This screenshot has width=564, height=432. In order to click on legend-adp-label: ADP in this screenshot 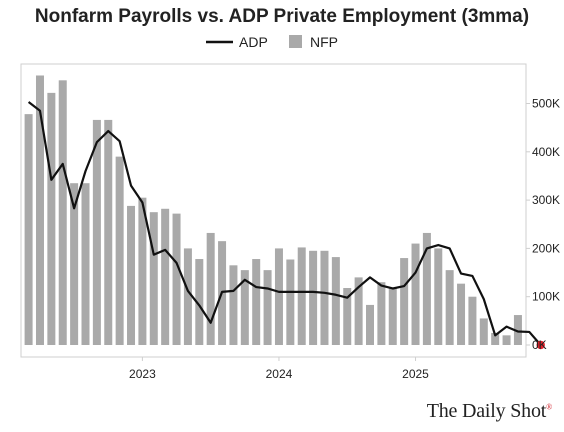, I will do `click(253, 42)`.